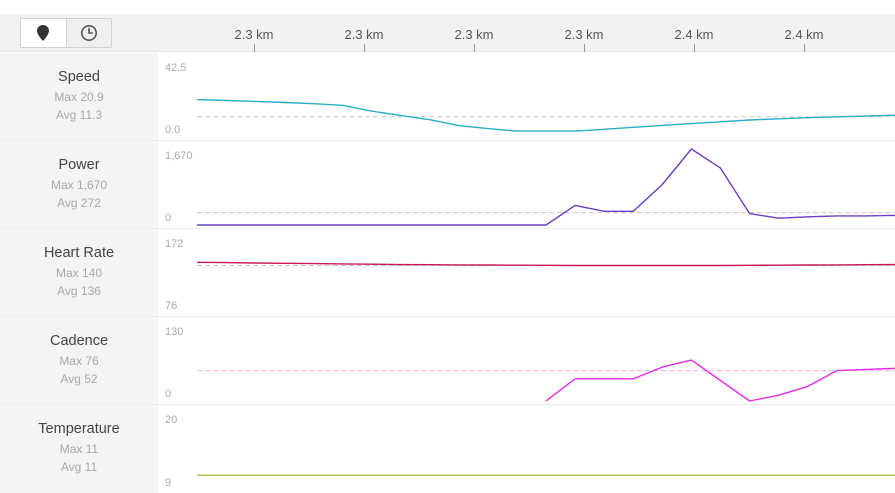  What do you see at coordinates (79, 253) in the screenshot?
I see `metric-name: Heart Rate` at bounding box center [79, 253].